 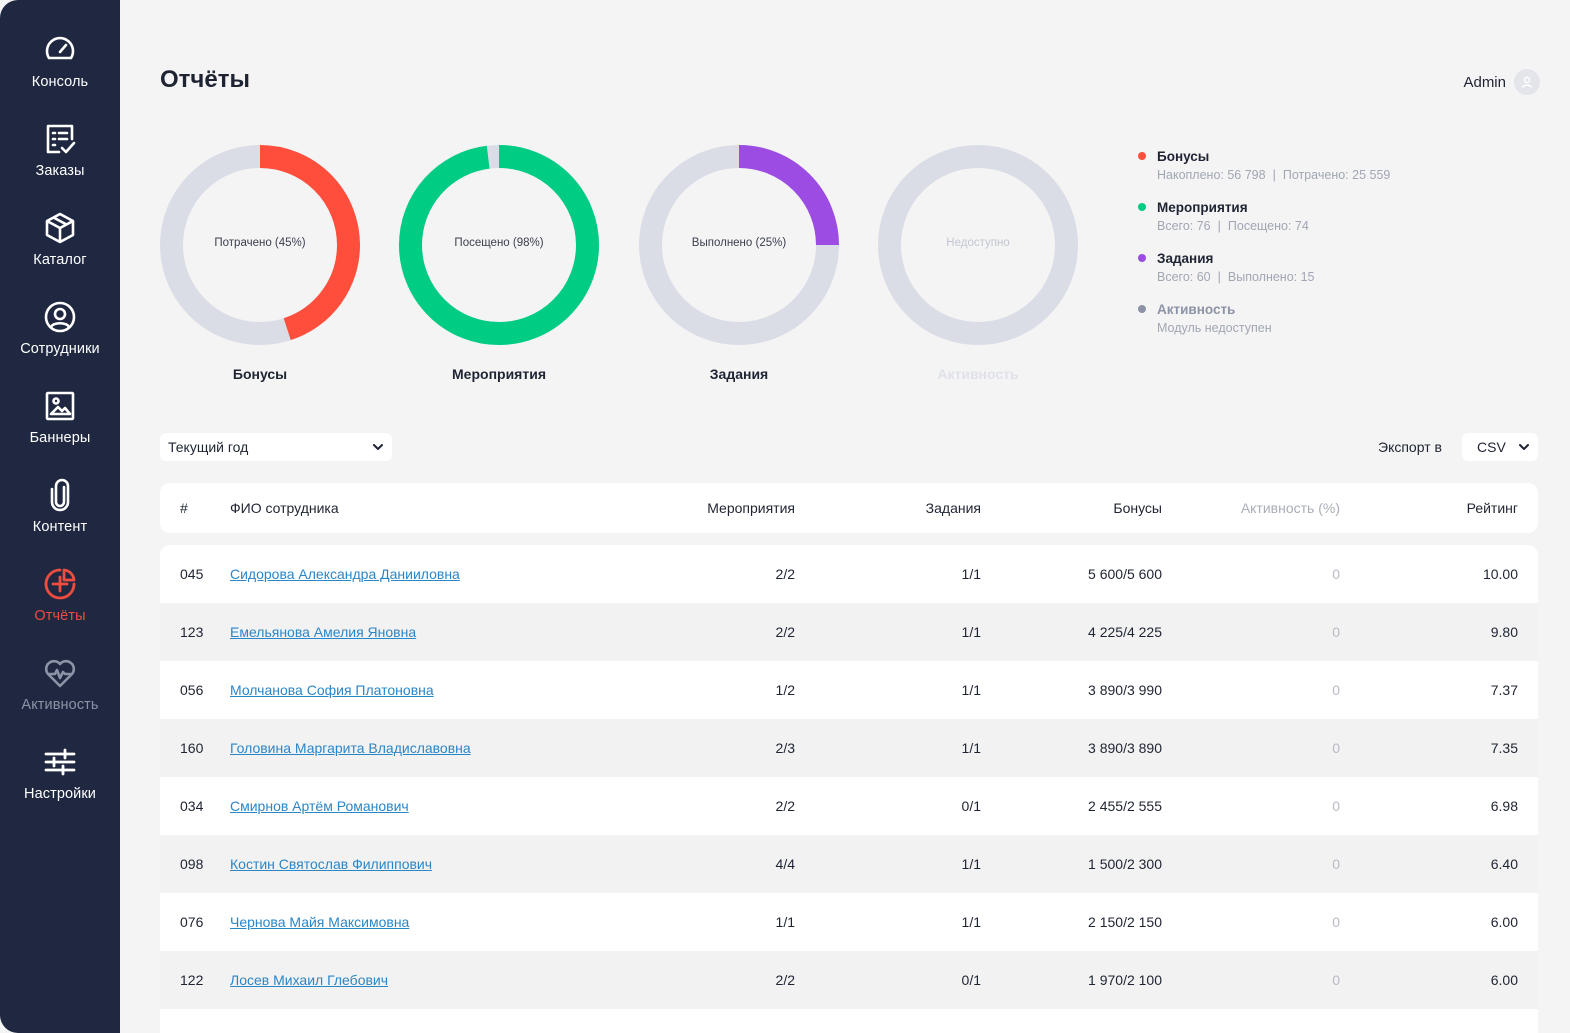 I want to click on avatar, so click(x=1527, y=82).